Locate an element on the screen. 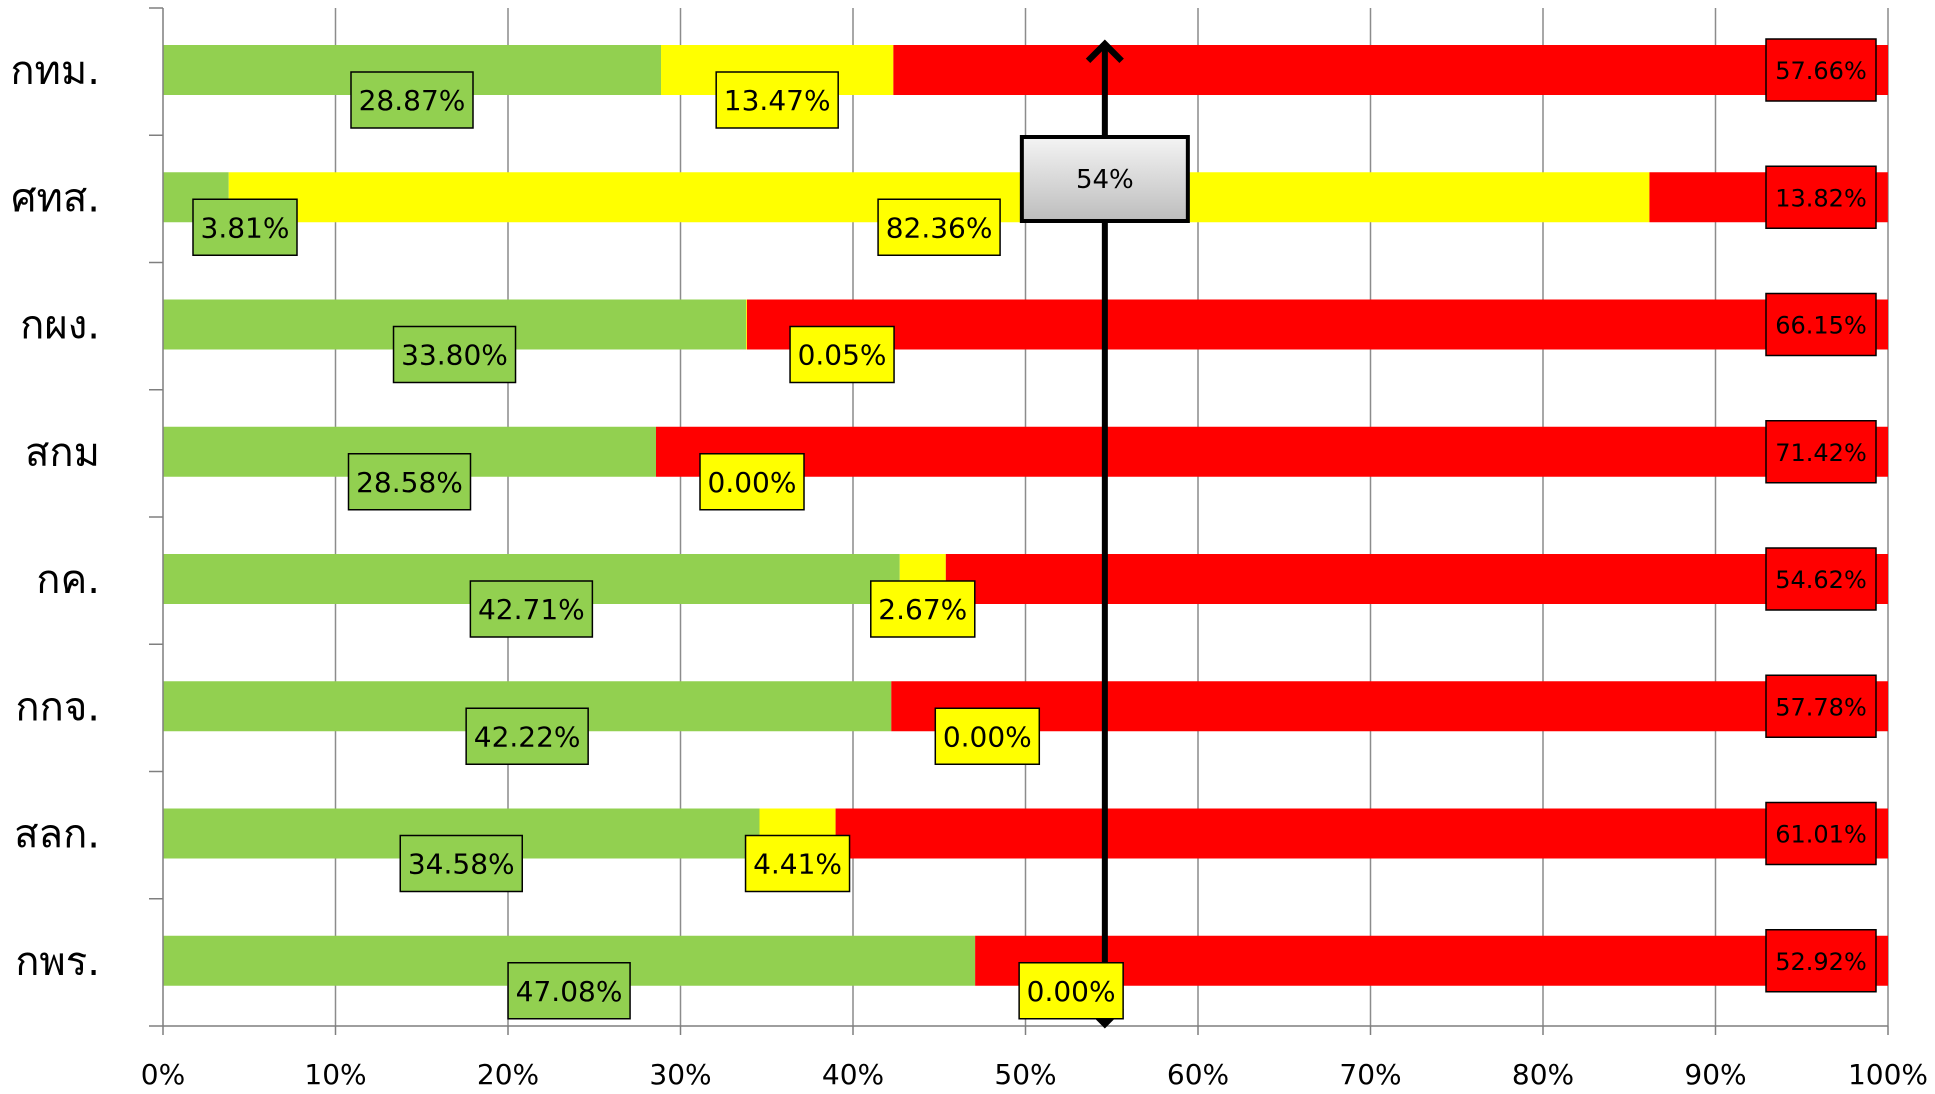 This screenshot has width=1935, height=1094. category-label: กทม. is located at coordinates (55, 71).